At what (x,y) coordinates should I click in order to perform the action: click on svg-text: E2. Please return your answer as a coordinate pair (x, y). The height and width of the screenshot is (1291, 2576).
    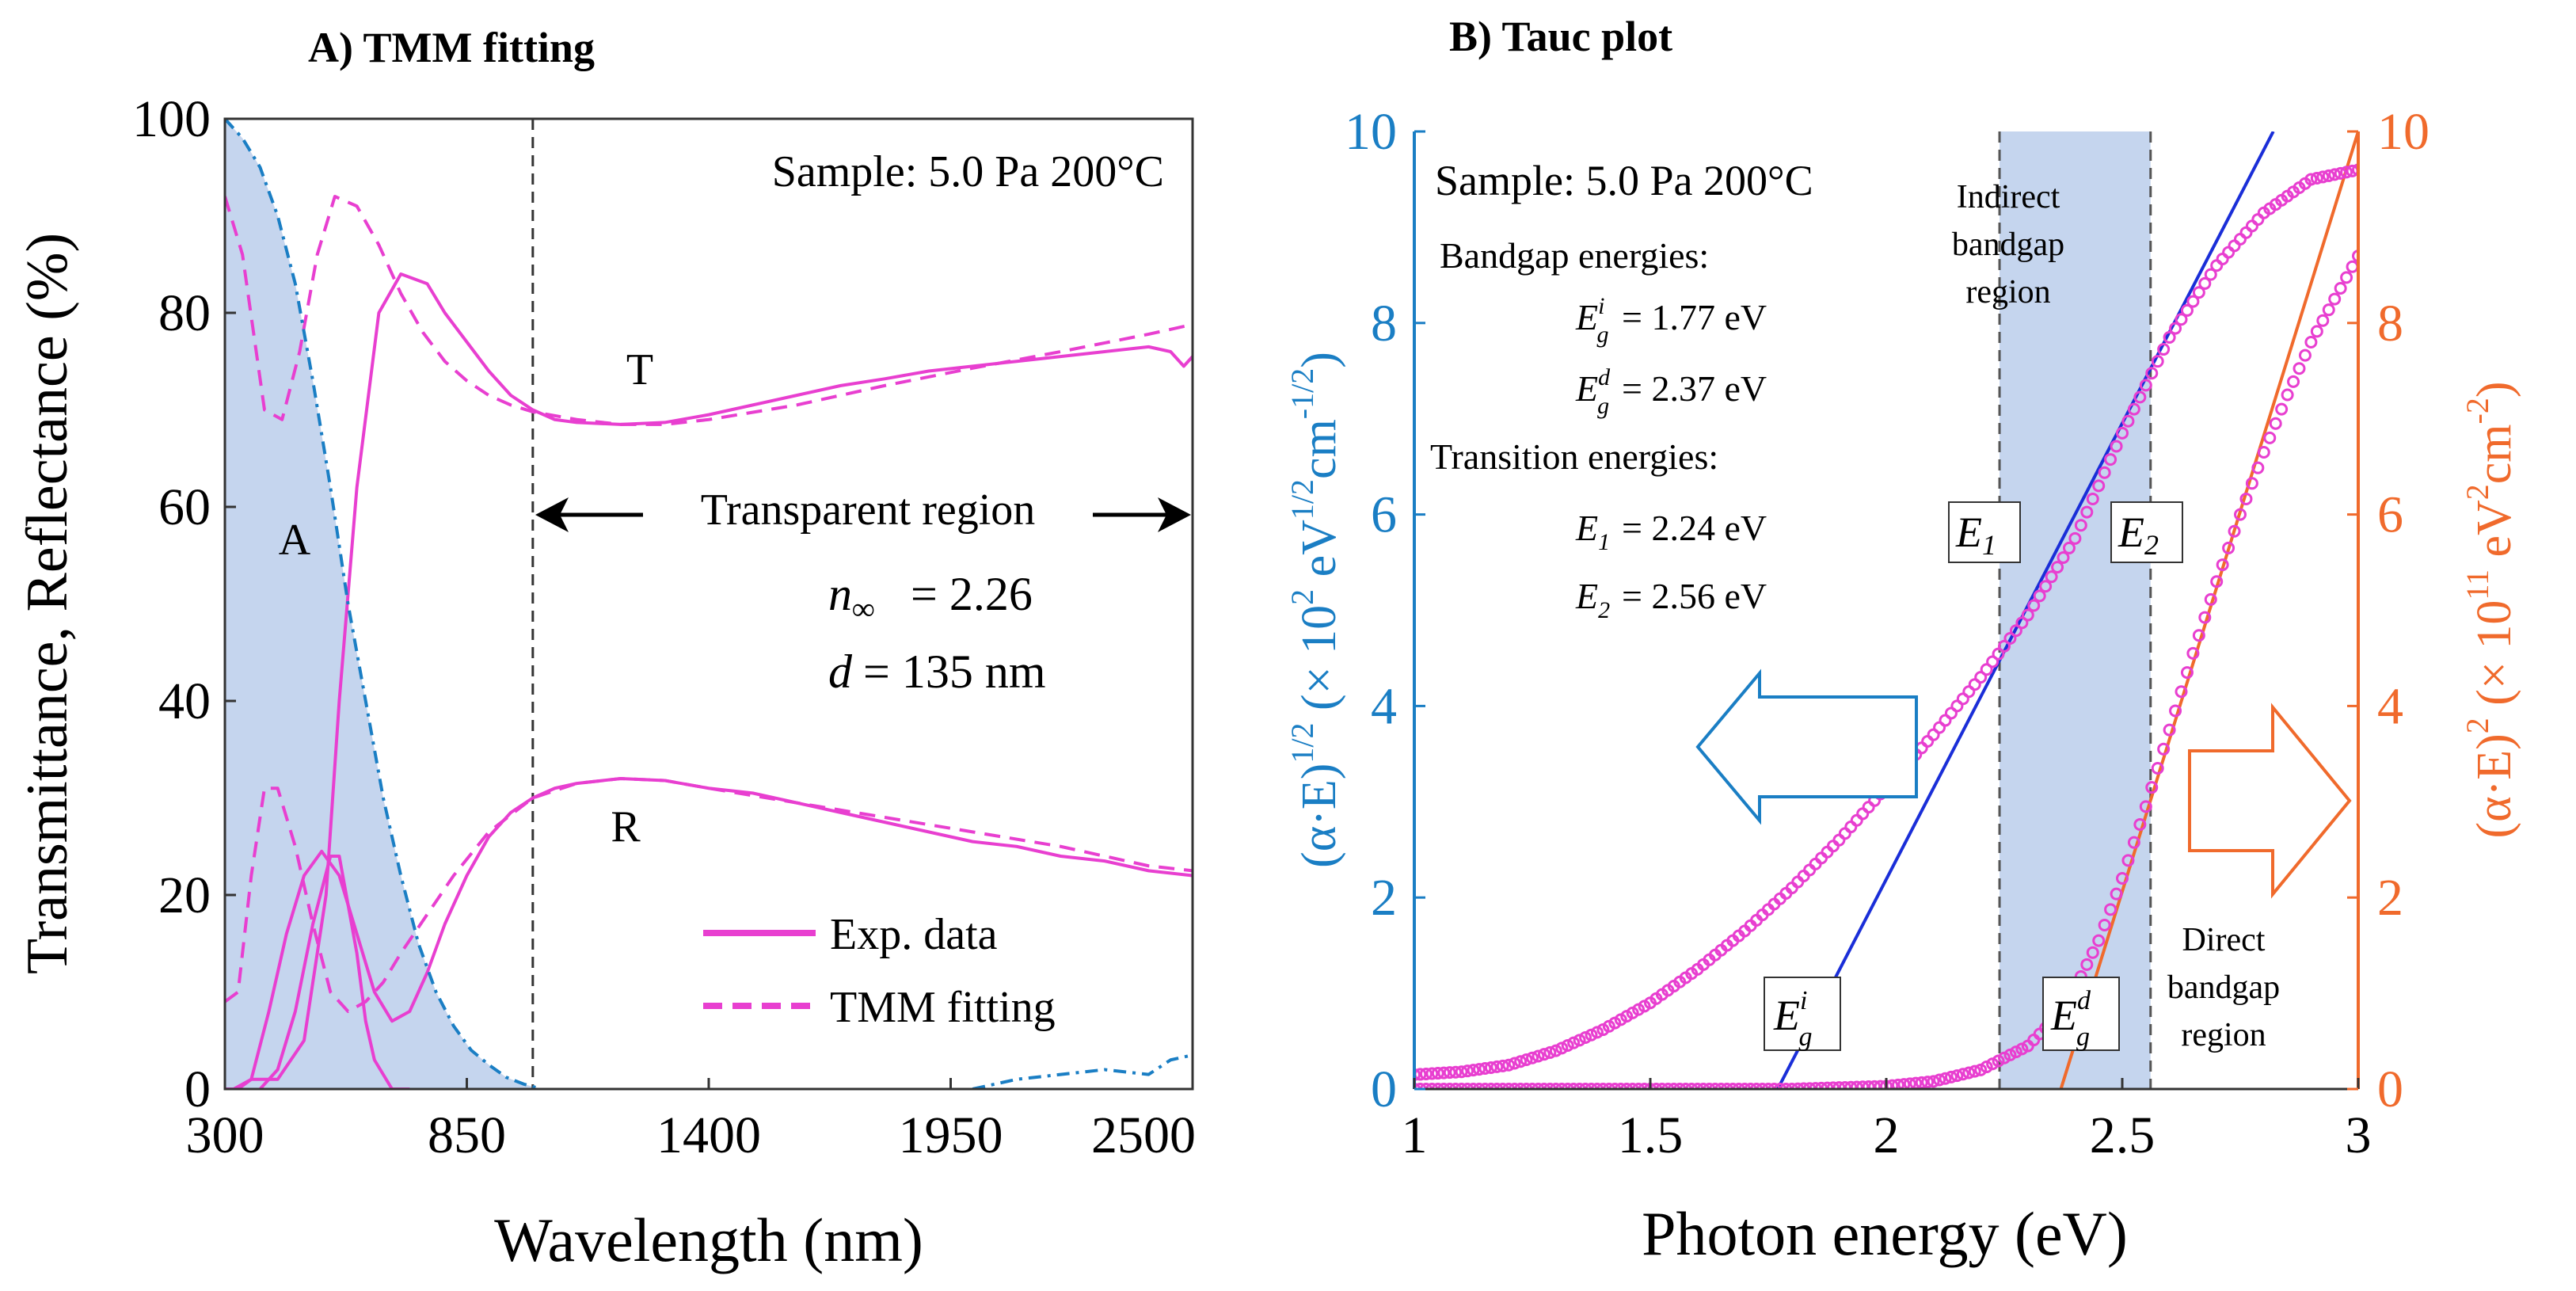
    Looking at the image, I should click on (2138, 534).